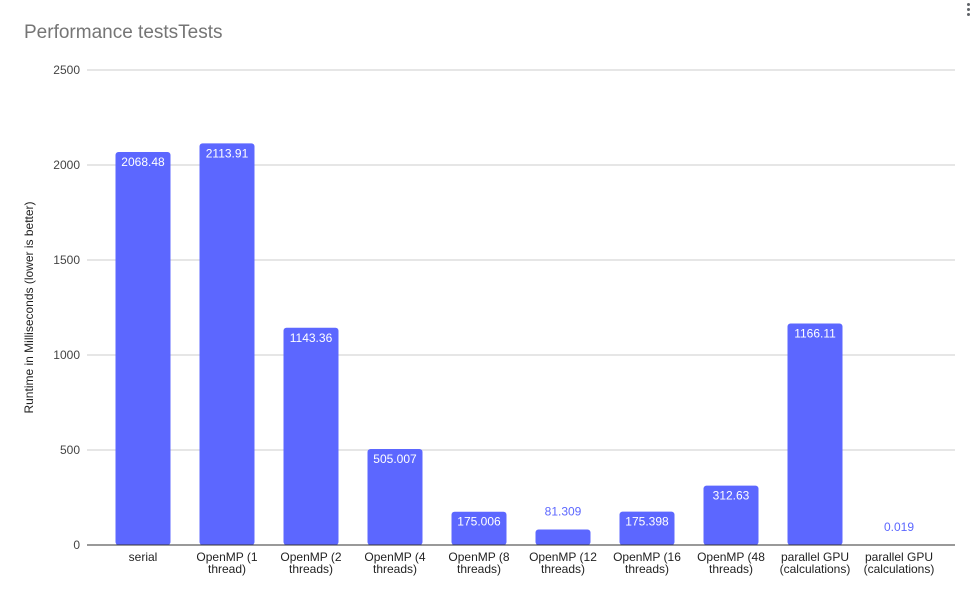 The image size is (973, 594). Describe the element at coordinates (143, 557) in the screenshot. I see `x-tick-label-0-0: serial` at that location.